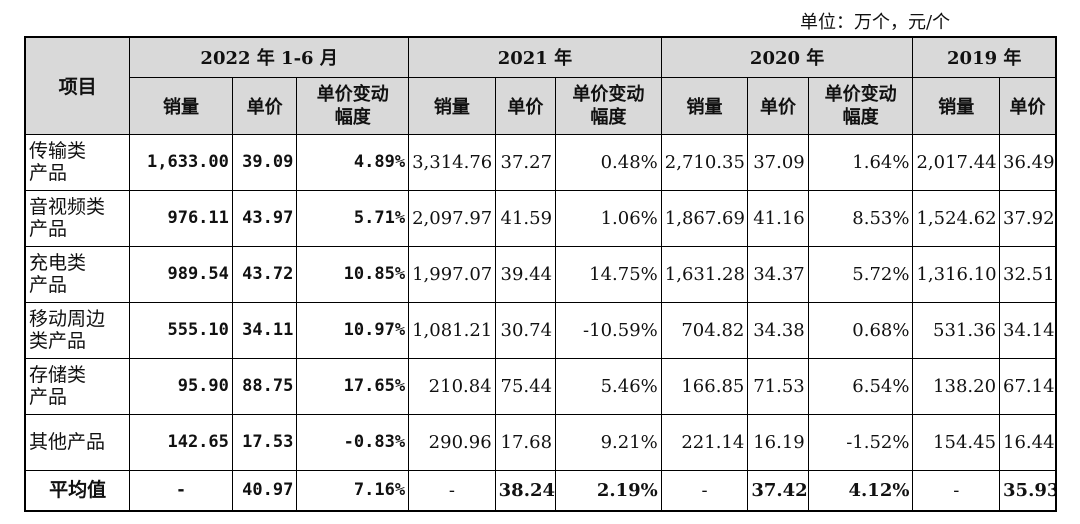 This screenshot has width=1080, height=524. Describe the element at coordinates (264, 218) in the screenshot. I see `cell-price: 43.97` at that location.